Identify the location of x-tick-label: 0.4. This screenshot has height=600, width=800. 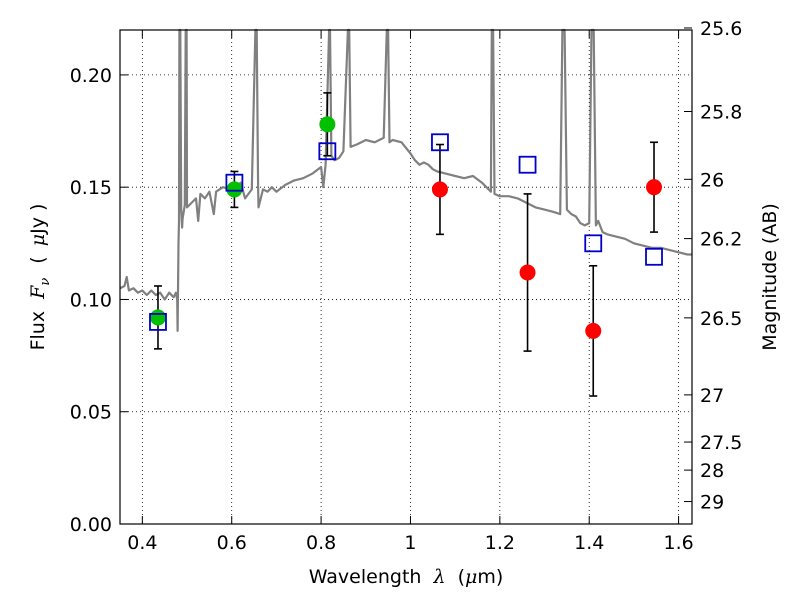
(142, 543).